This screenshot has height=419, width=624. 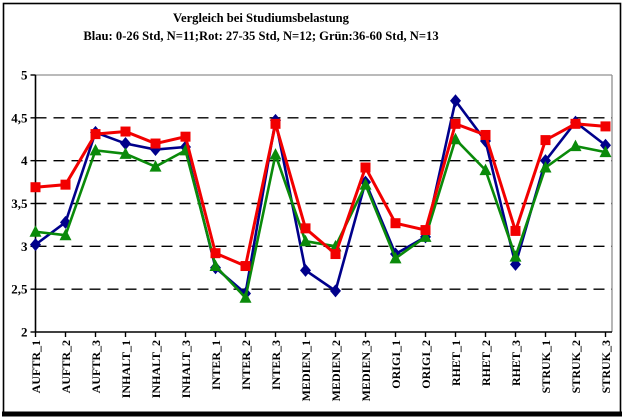 What do you see at coordinates (426, 364) in the screenshot?
I see `x-tick-label: ORIGI_2` at bounding box center [426, 364].